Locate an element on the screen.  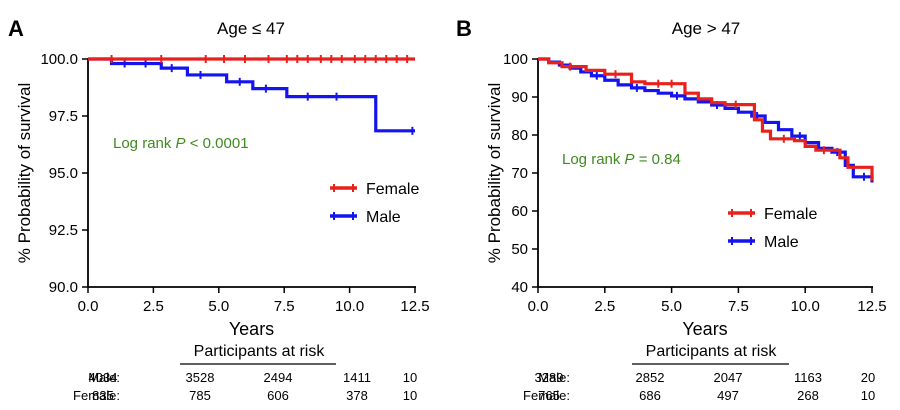
risk-cell: 835 is located at coordinates (103, 395).